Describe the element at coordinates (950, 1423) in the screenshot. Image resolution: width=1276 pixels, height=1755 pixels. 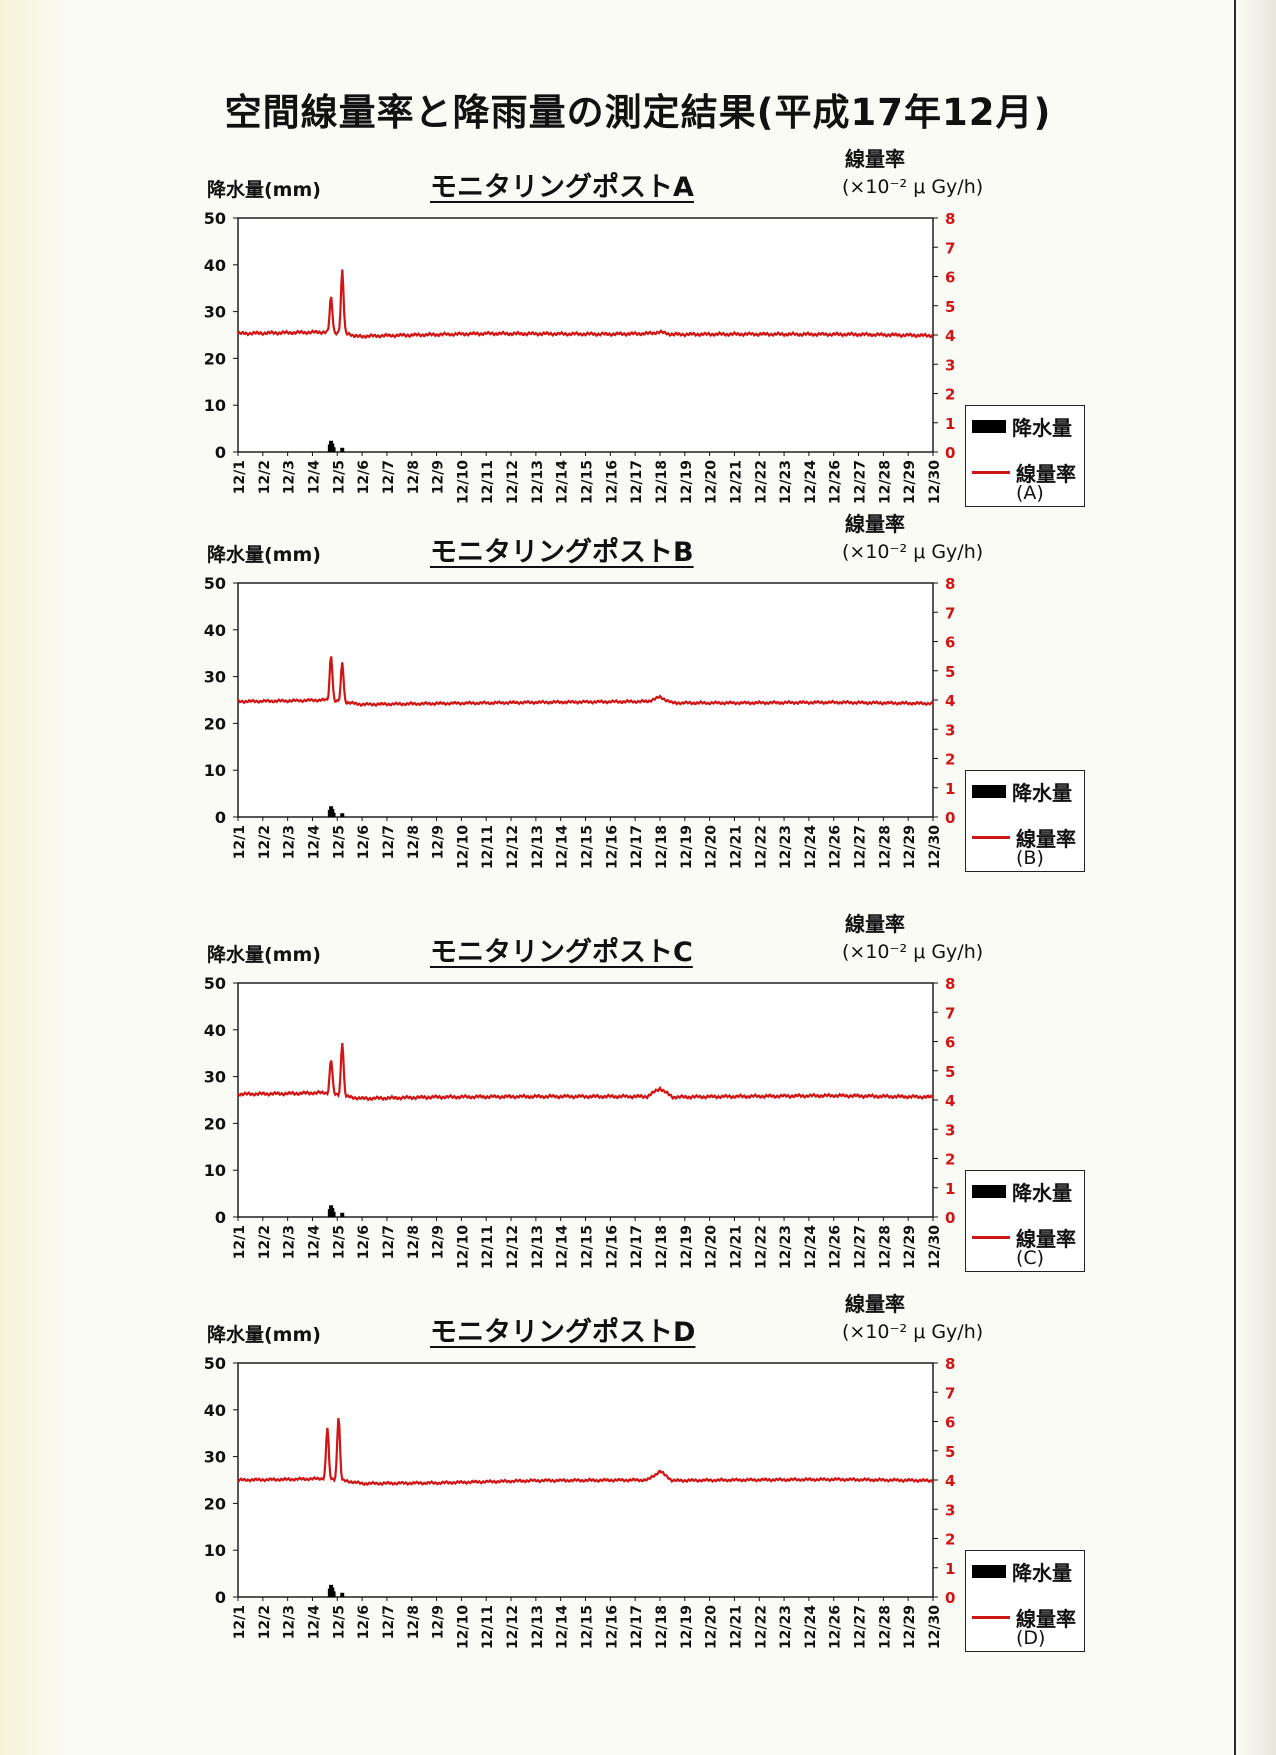
I see `right-tick-label: 6` at that location.